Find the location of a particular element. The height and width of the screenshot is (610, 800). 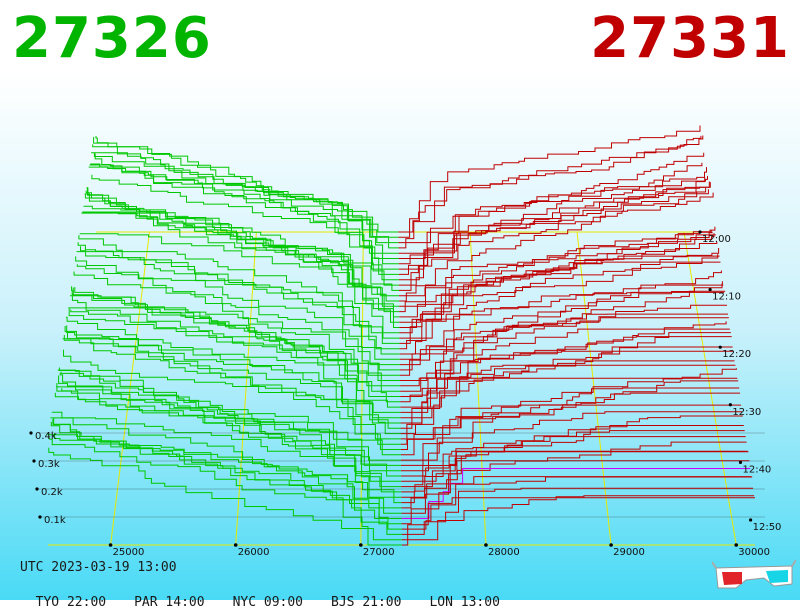

price-tick-label: 28000 is located at coordinates (504, 552).